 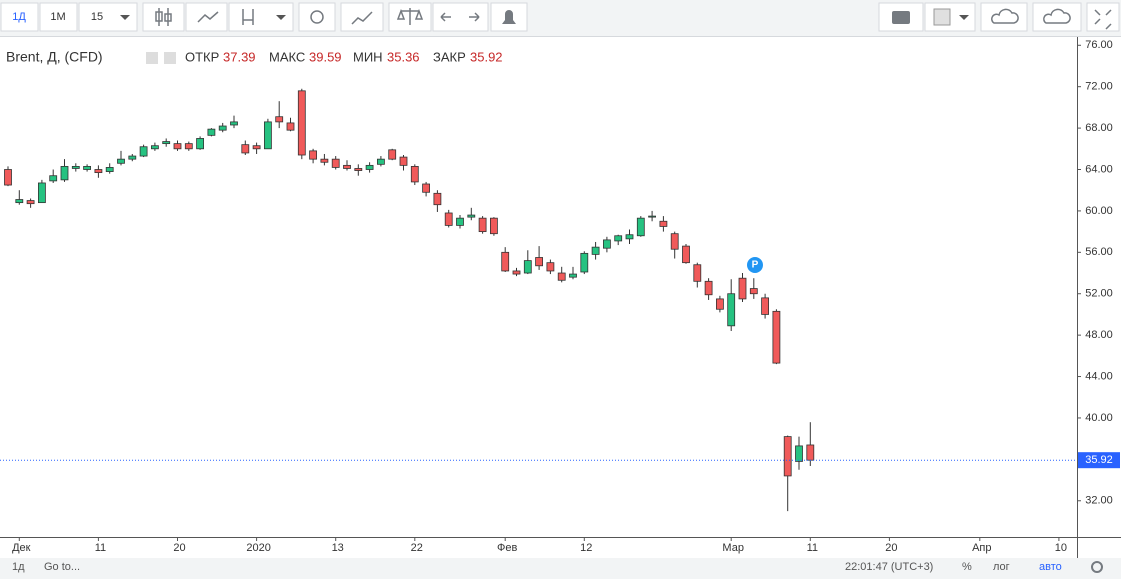 I want to click on btn-settings, so click(x=317, y=17).